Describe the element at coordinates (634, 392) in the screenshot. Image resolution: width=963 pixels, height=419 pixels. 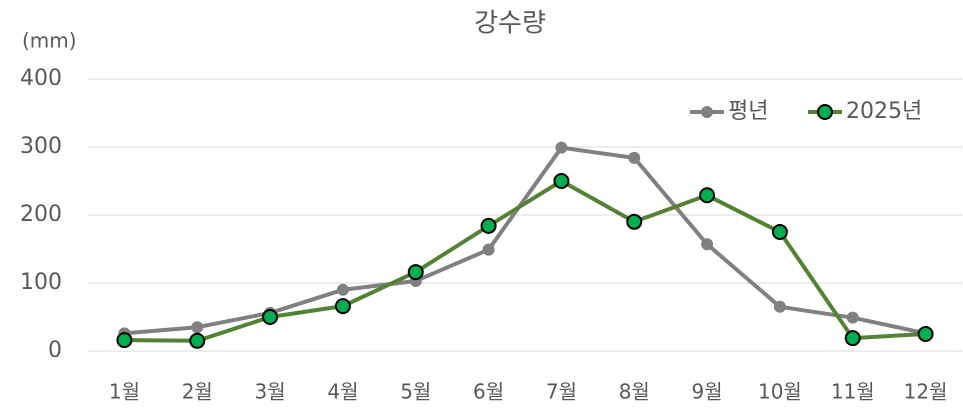
I see `x-tick-label: 8월` at that location.